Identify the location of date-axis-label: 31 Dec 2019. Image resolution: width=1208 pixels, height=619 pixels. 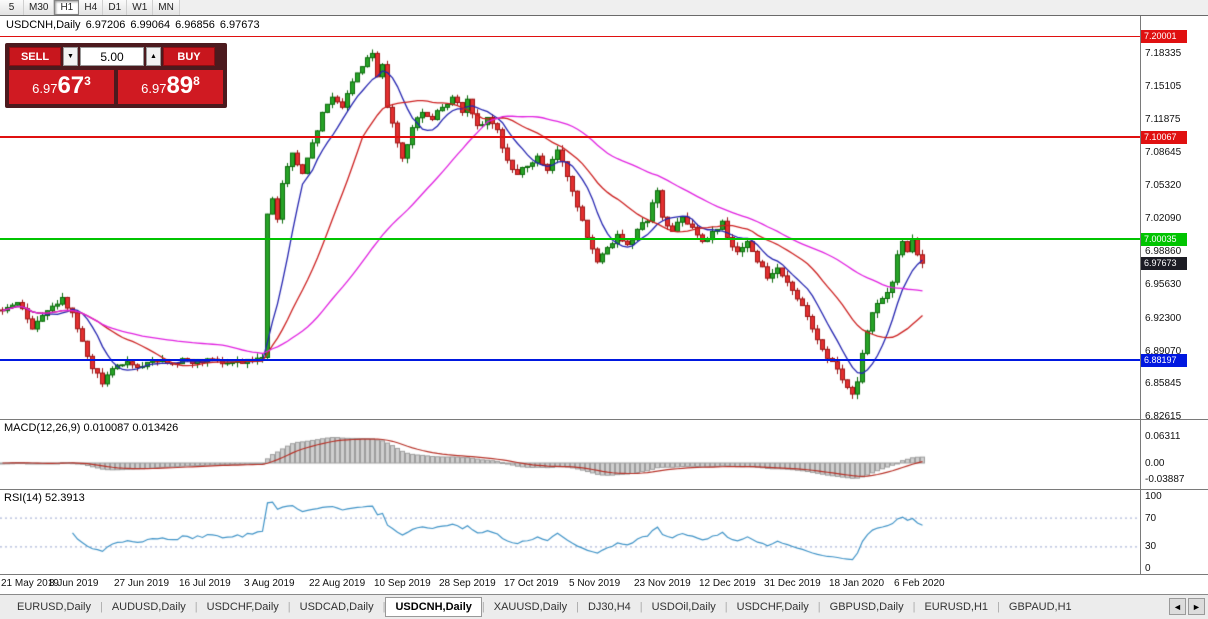
(792, 583).